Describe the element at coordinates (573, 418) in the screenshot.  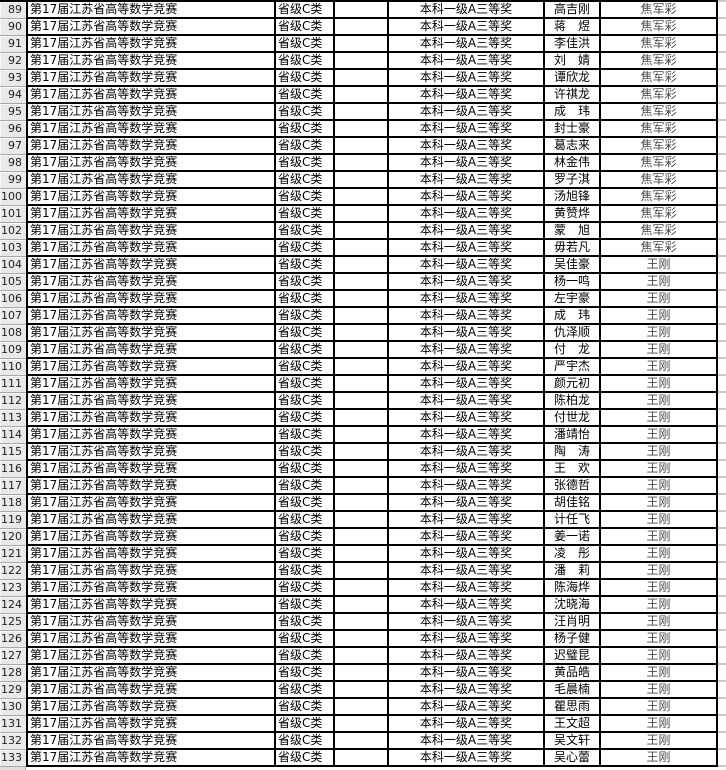
I see `cell-student-name: 付世龙` at that location.